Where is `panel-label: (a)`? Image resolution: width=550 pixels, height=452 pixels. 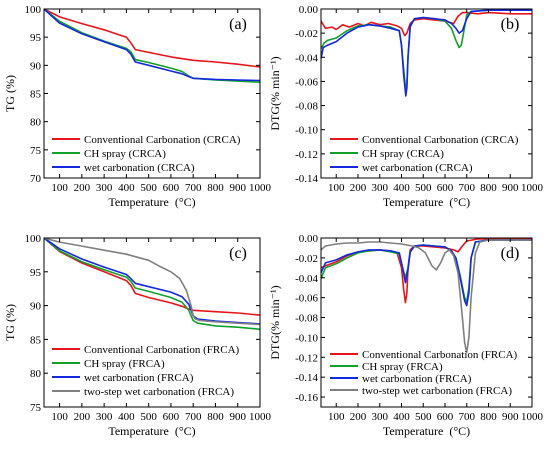 panel-label: (a) is located at coordinates (238, 24).